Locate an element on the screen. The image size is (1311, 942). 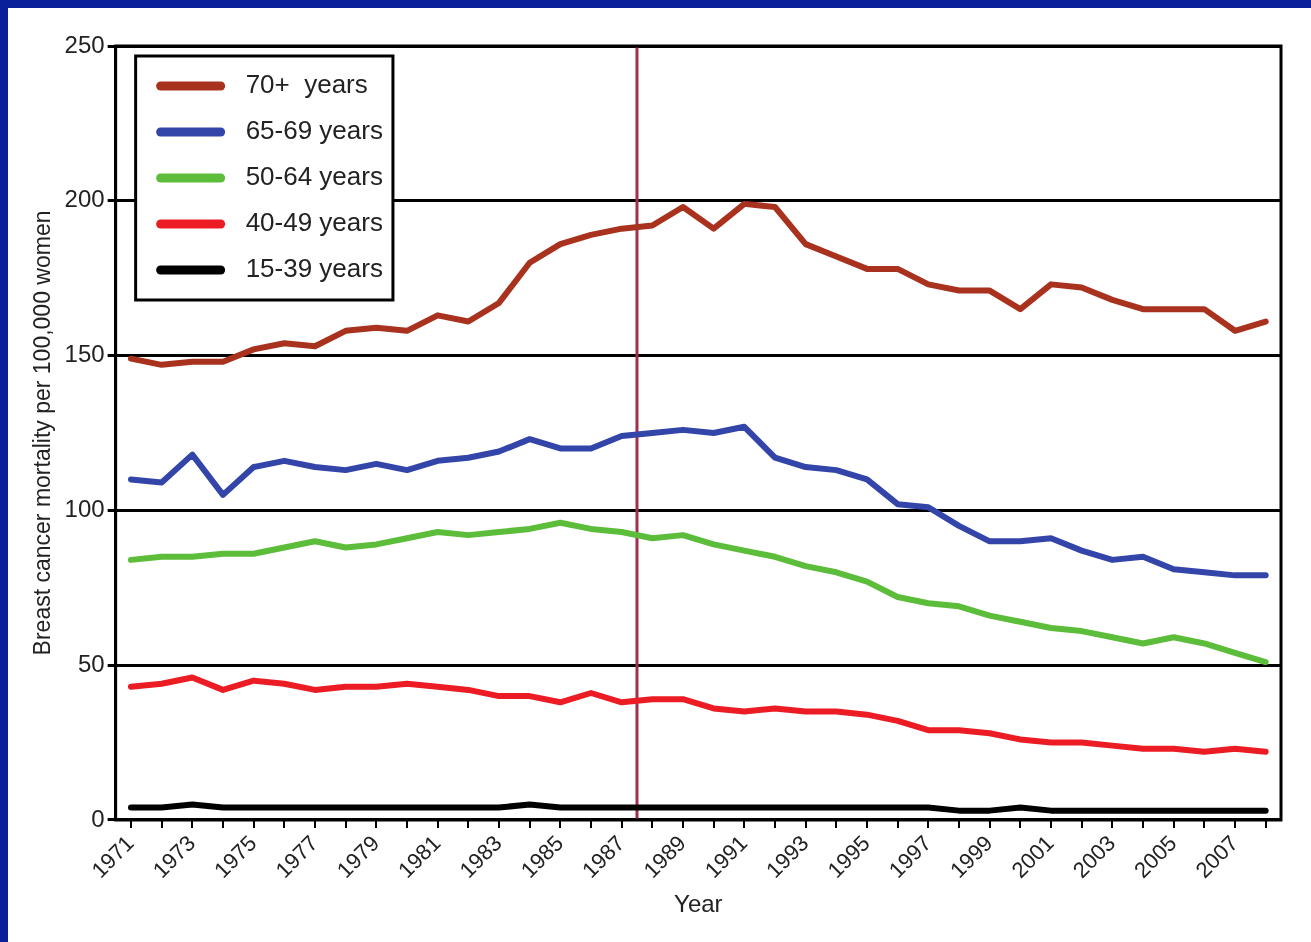
legend-label: 70+ years is located at coordinates (306, 84).